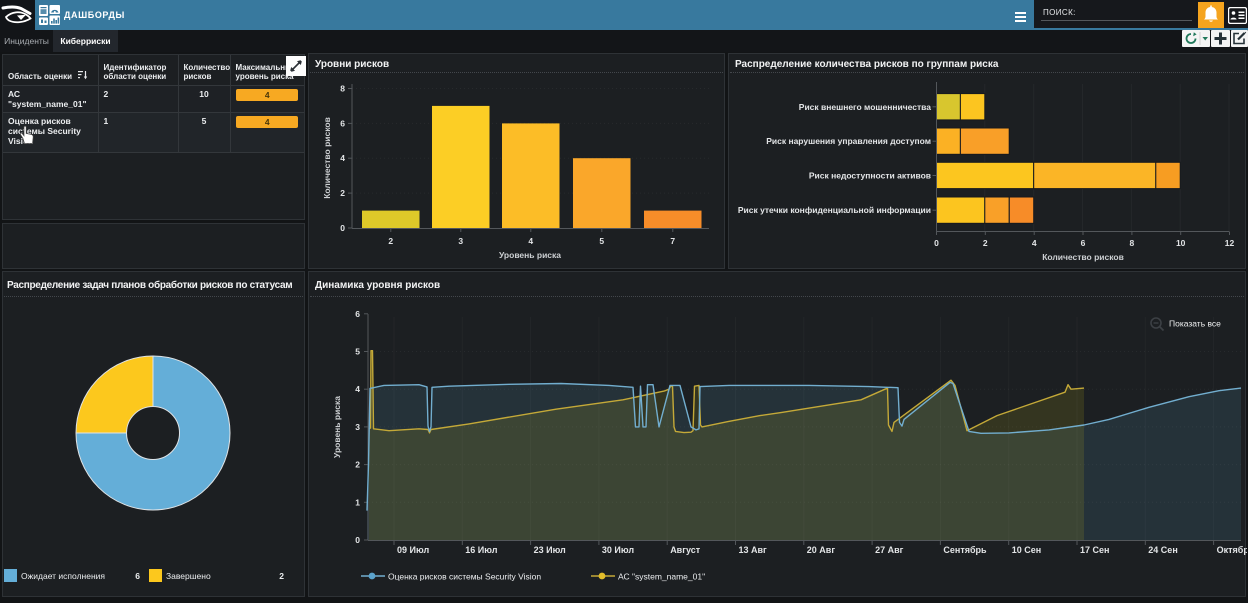 This screenshot has width=1248, height=603. Describe the element at coordinates (661, 577) in the screenshot. I see `svg-text: АС "system_name_01"` at that location.